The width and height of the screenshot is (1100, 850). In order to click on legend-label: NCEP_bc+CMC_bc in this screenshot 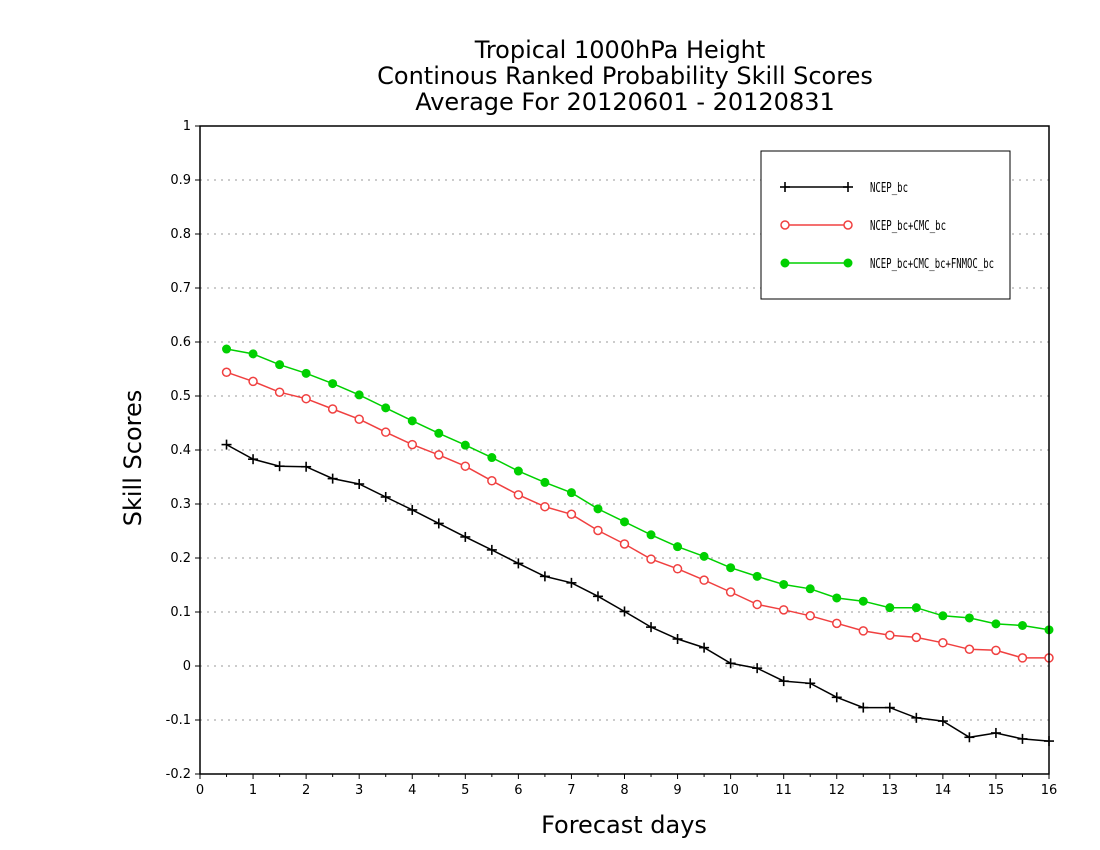, I will do `click(908, 226)`.